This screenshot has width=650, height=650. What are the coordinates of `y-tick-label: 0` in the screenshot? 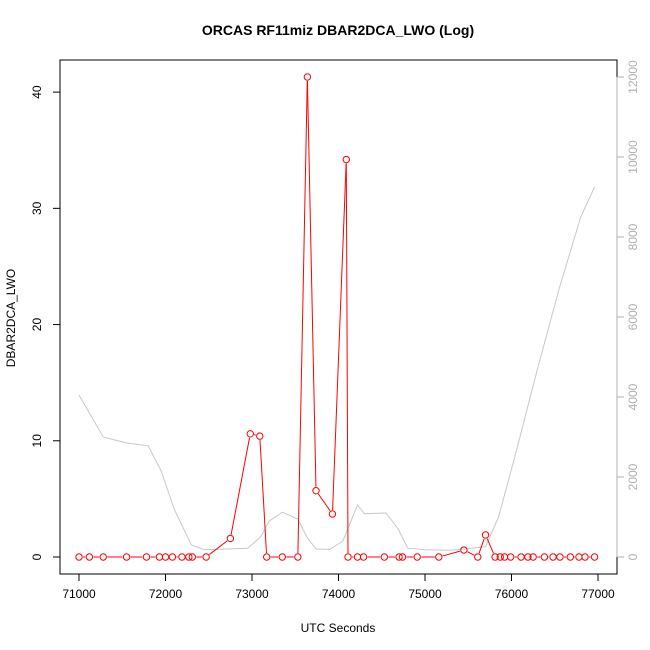 It's located at (37, 556).